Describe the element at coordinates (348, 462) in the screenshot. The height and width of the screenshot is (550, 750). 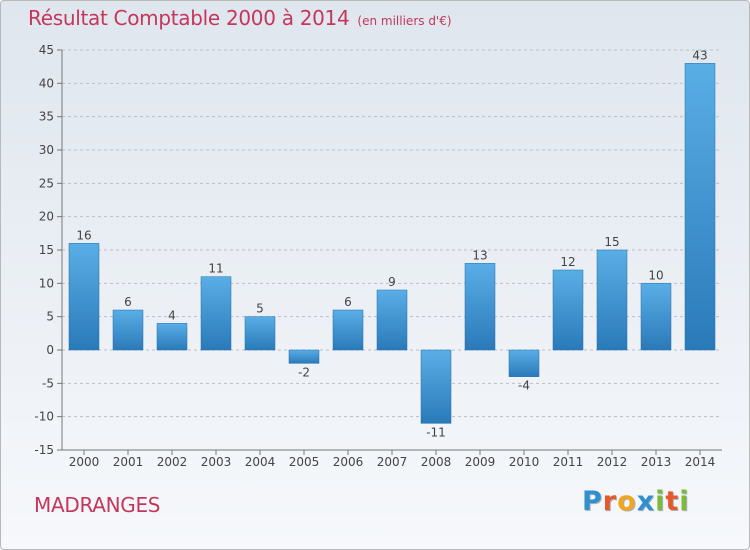
I see `x-tick-label: 2006` at that location.